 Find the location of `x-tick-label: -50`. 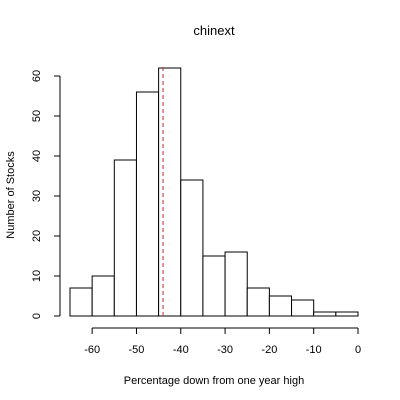

x-tick-label: -50 is located at coordinates (137, 350).